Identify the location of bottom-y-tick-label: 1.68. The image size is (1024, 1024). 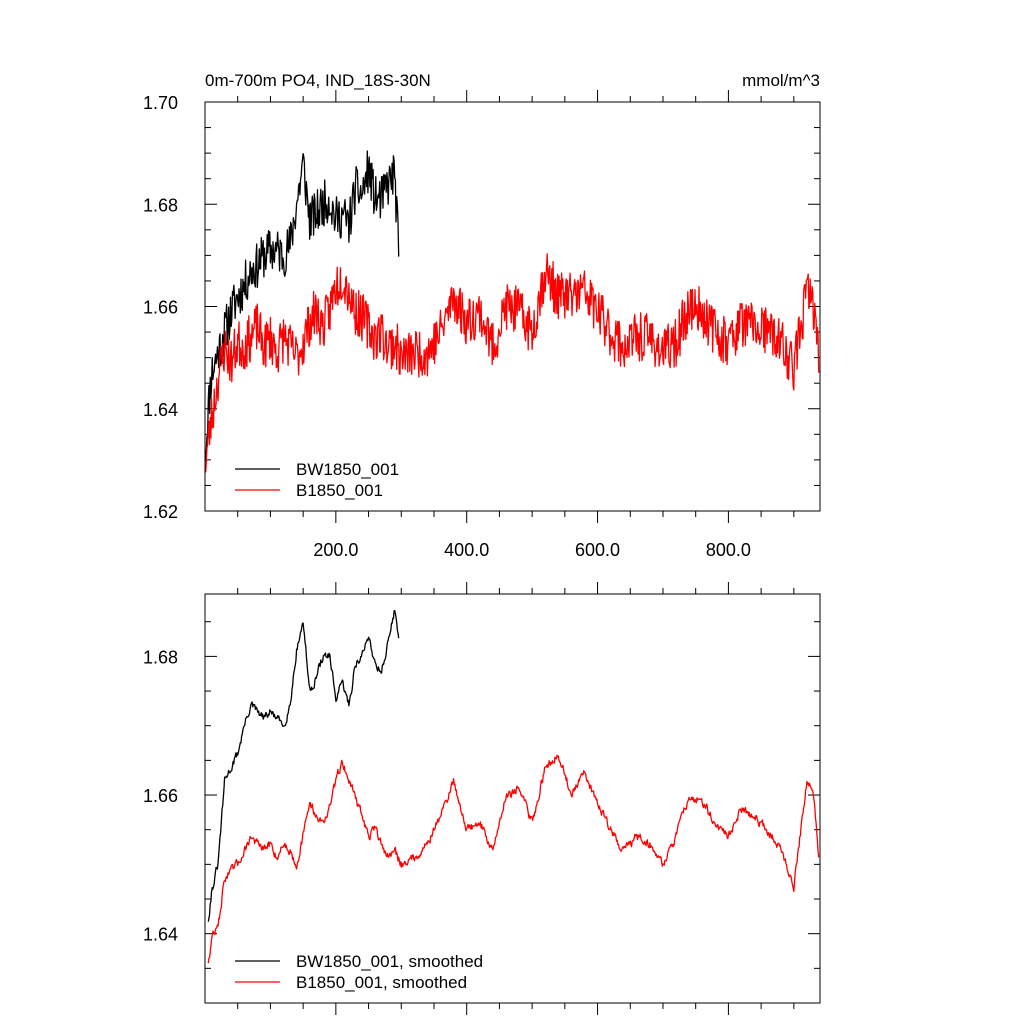
(160, 657).